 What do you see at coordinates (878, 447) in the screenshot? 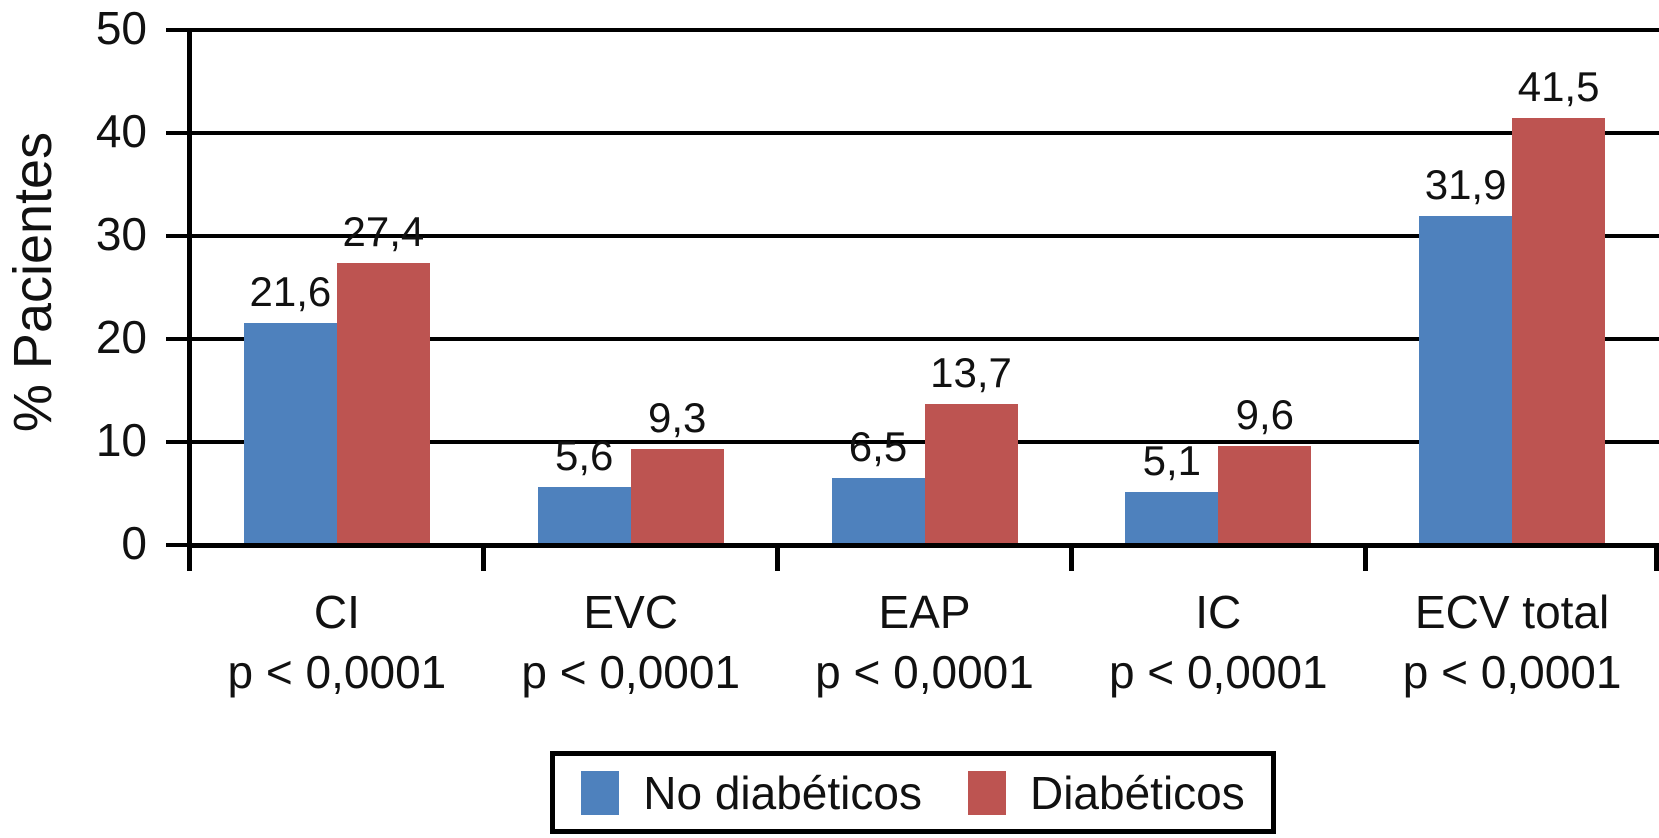
I see `bar-value-label: 6,5` at bounding box center [878, 447].